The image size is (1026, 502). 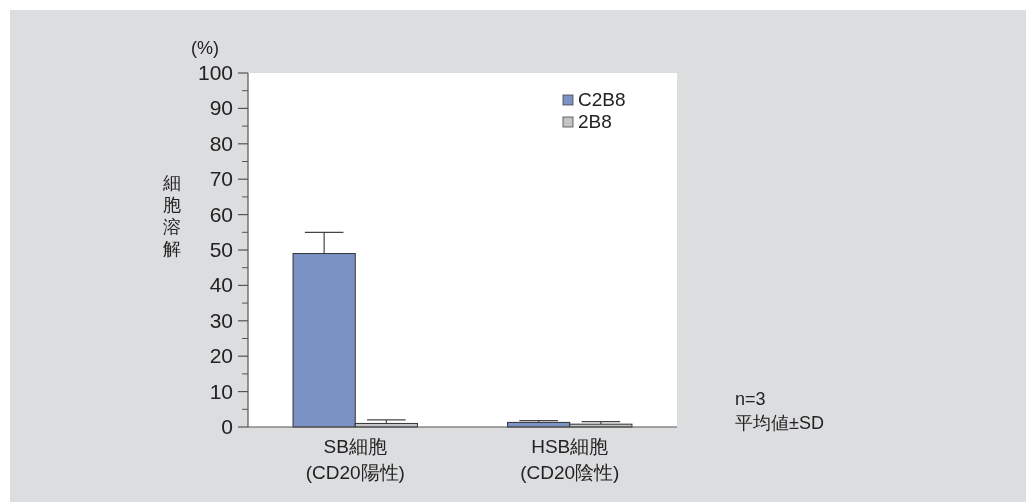 What do you see at coordinates (221, 179) in the screenshot?
I see `y-tick-label: 70` at bounding box center [221, 179].